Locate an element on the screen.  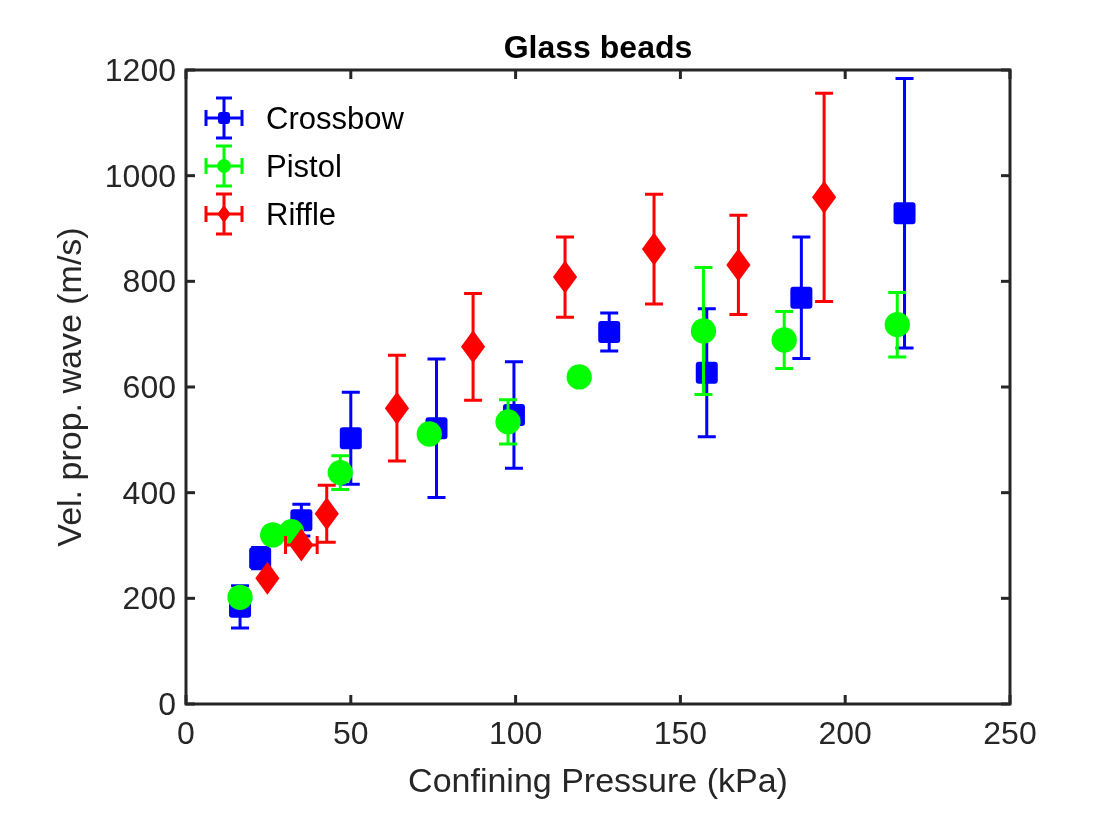
x-tick-label: 100 is located at coordinates (515, 733).